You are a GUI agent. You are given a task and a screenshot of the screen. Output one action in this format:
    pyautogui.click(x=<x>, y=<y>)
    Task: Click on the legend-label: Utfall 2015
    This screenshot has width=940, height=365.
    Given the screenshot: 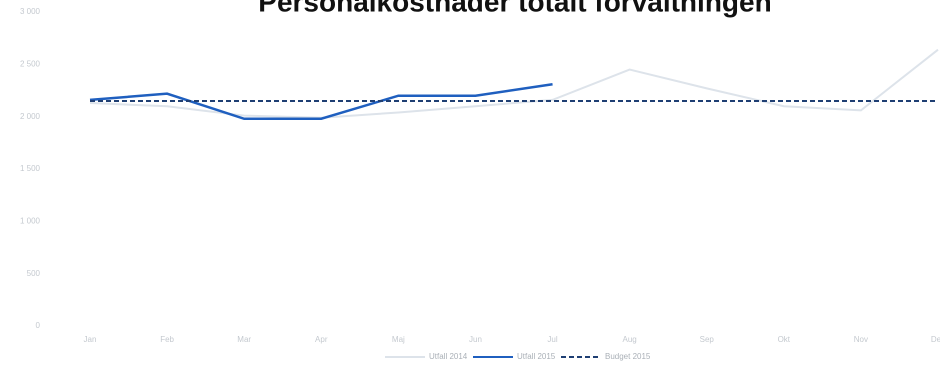 What is the action you would take?
    pyautogui.click(x=536, y=356)
    